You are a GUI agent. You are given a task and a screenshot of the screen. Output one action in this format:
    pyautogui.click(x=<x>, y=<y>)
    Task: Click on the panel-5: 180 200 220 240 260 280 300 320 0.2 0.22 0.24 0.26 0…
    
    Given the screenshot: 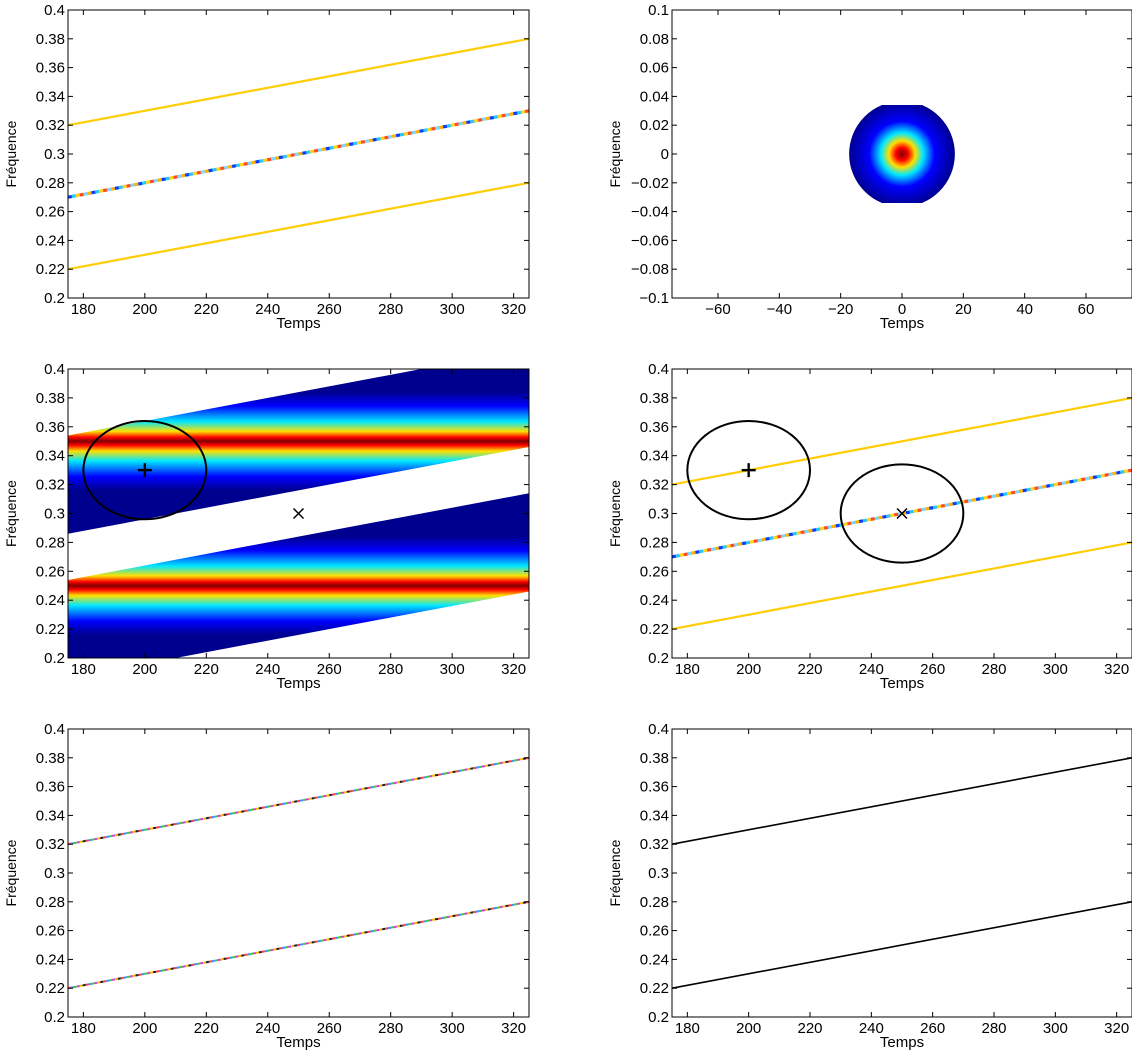 What is the action you would take?
    pyautogui.click(x=266, y=886)
    